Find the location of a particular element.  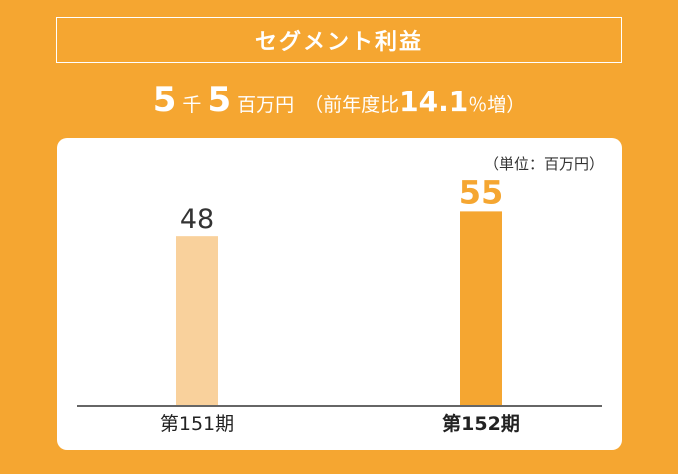

segment-title-box: セグメント利益 is located at coordinates (339, 40).